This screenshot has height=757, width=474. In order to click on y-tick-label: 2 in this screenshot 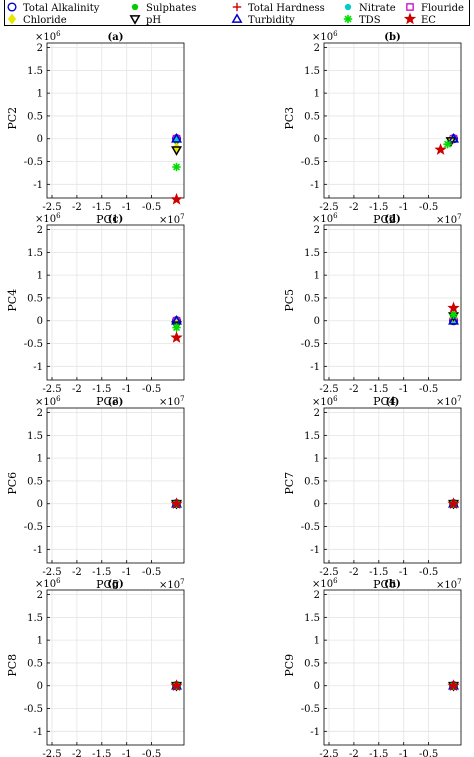, I will do `click(40, 413)`.